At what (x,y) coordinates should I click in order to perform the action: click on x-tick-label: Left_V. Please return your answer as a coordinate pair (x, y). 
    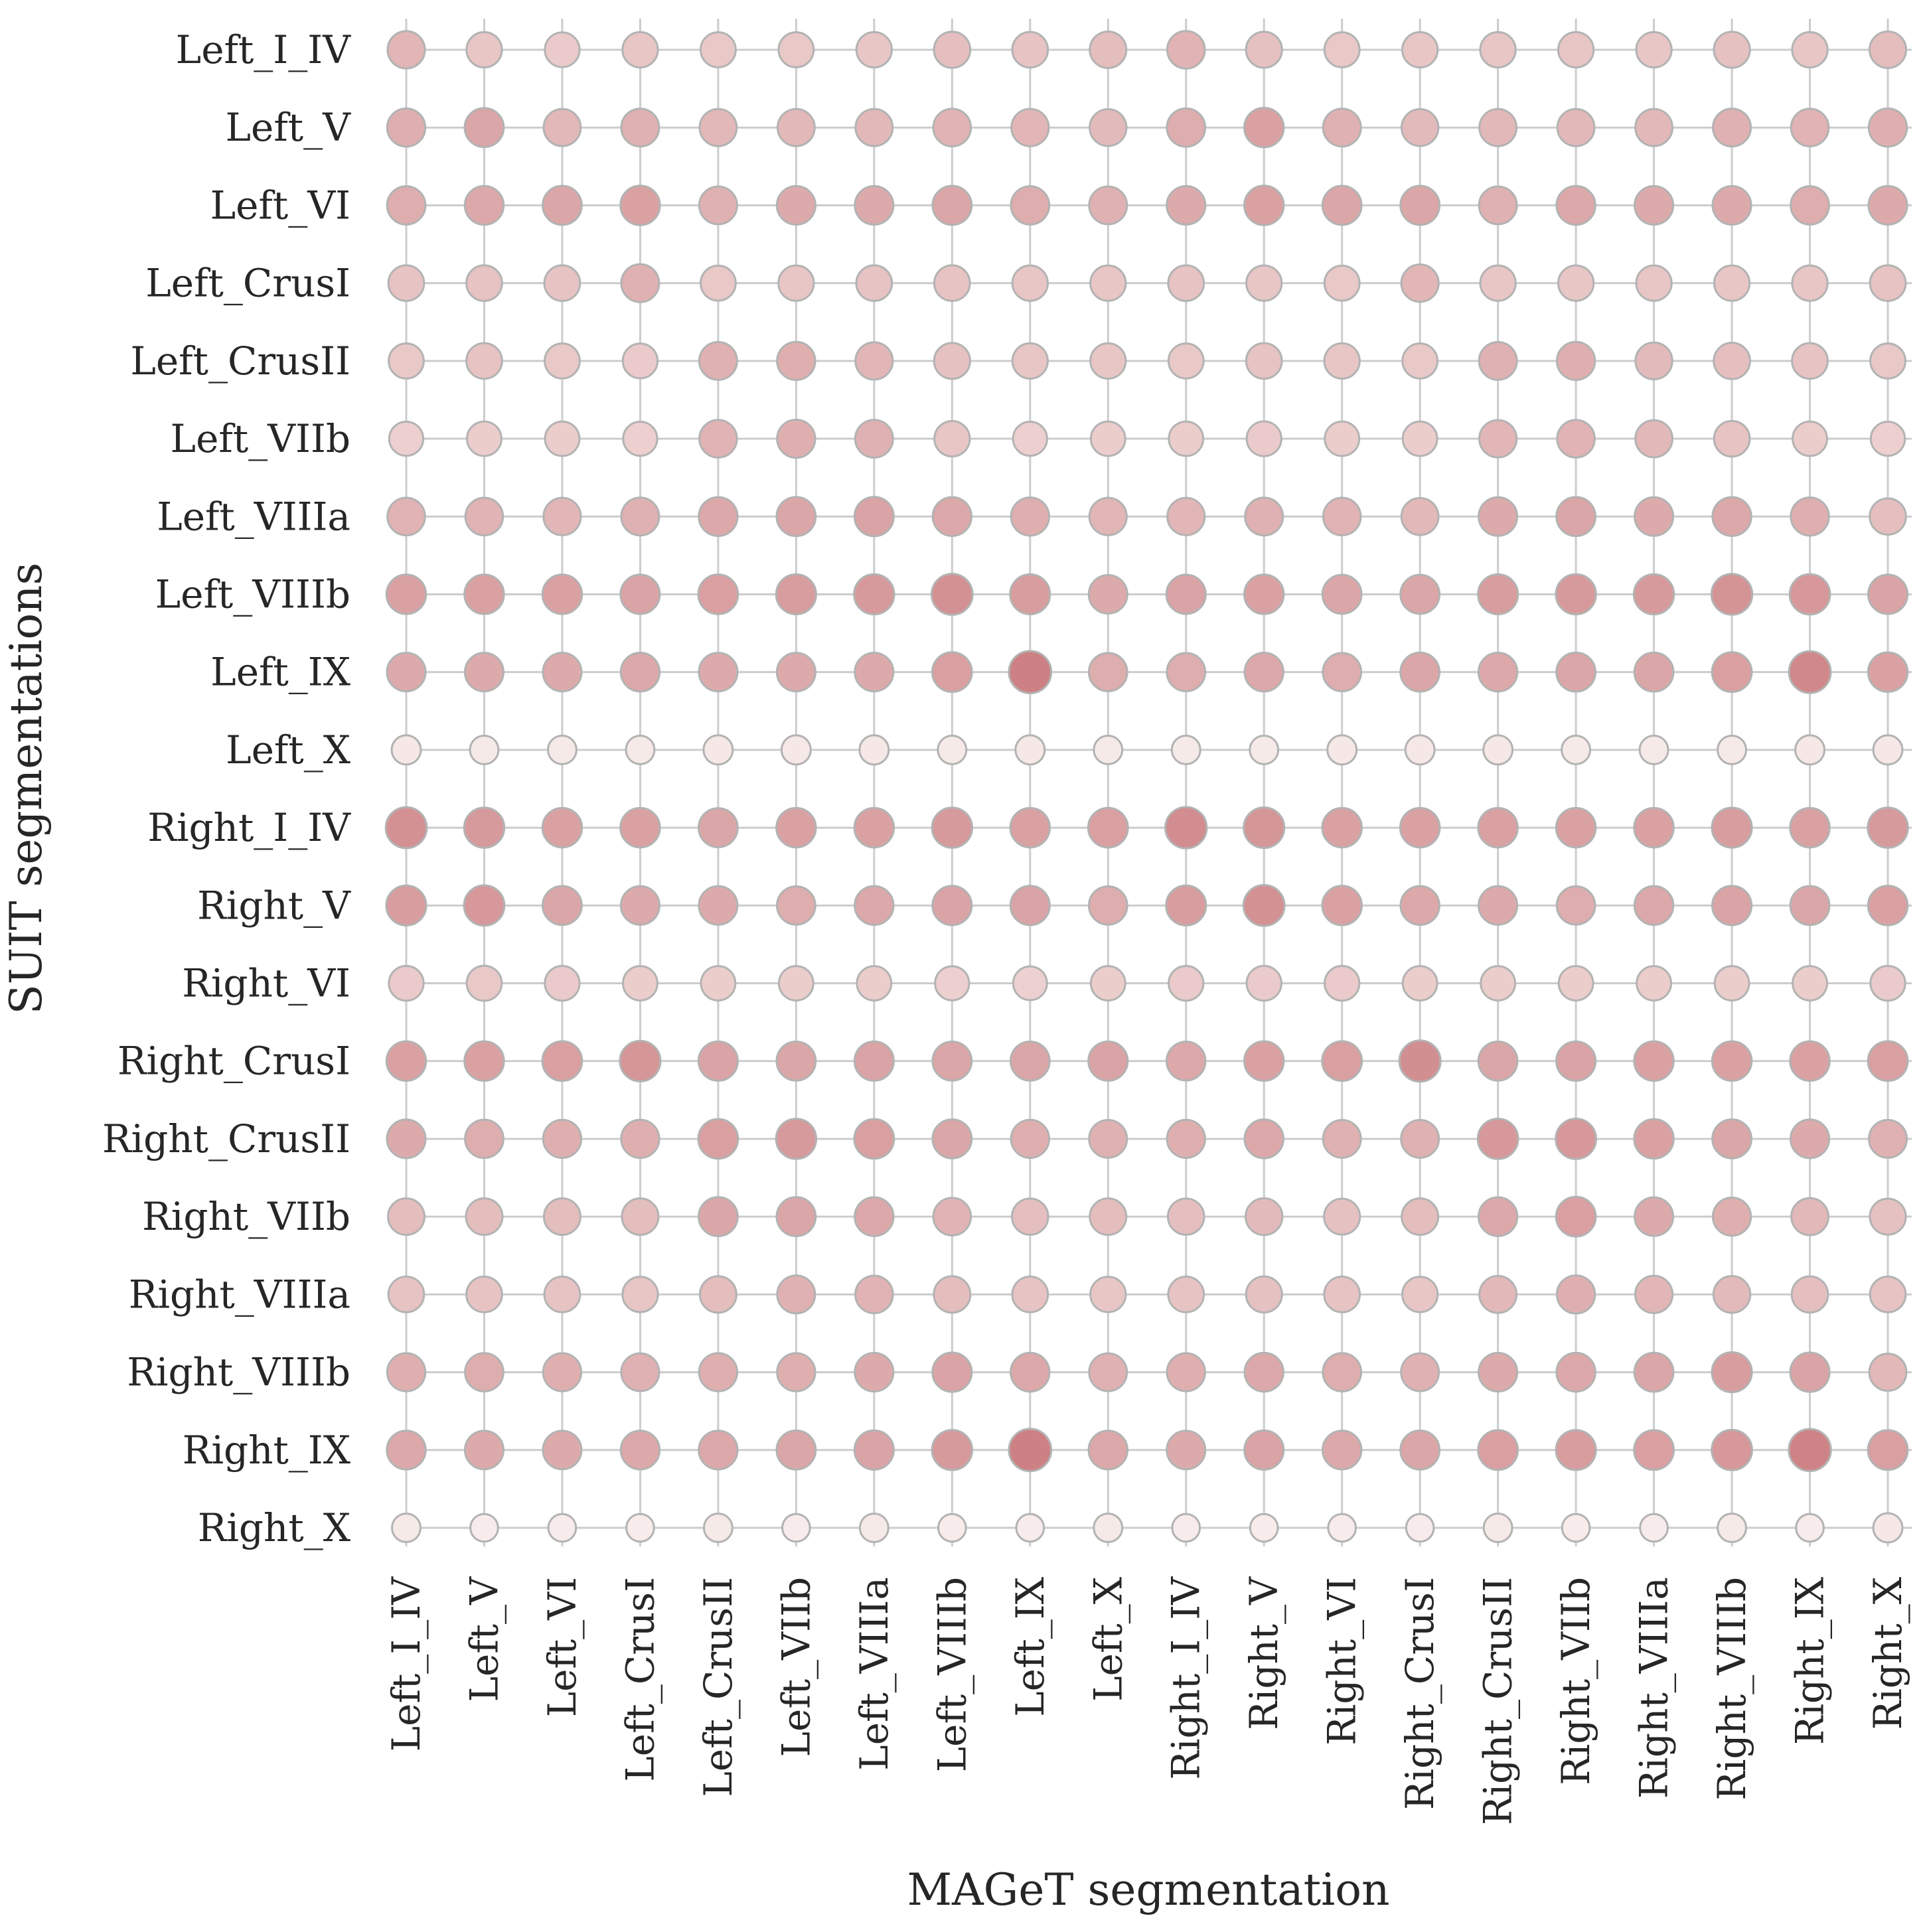
    Looking at the image, I should click on (483, 1639).